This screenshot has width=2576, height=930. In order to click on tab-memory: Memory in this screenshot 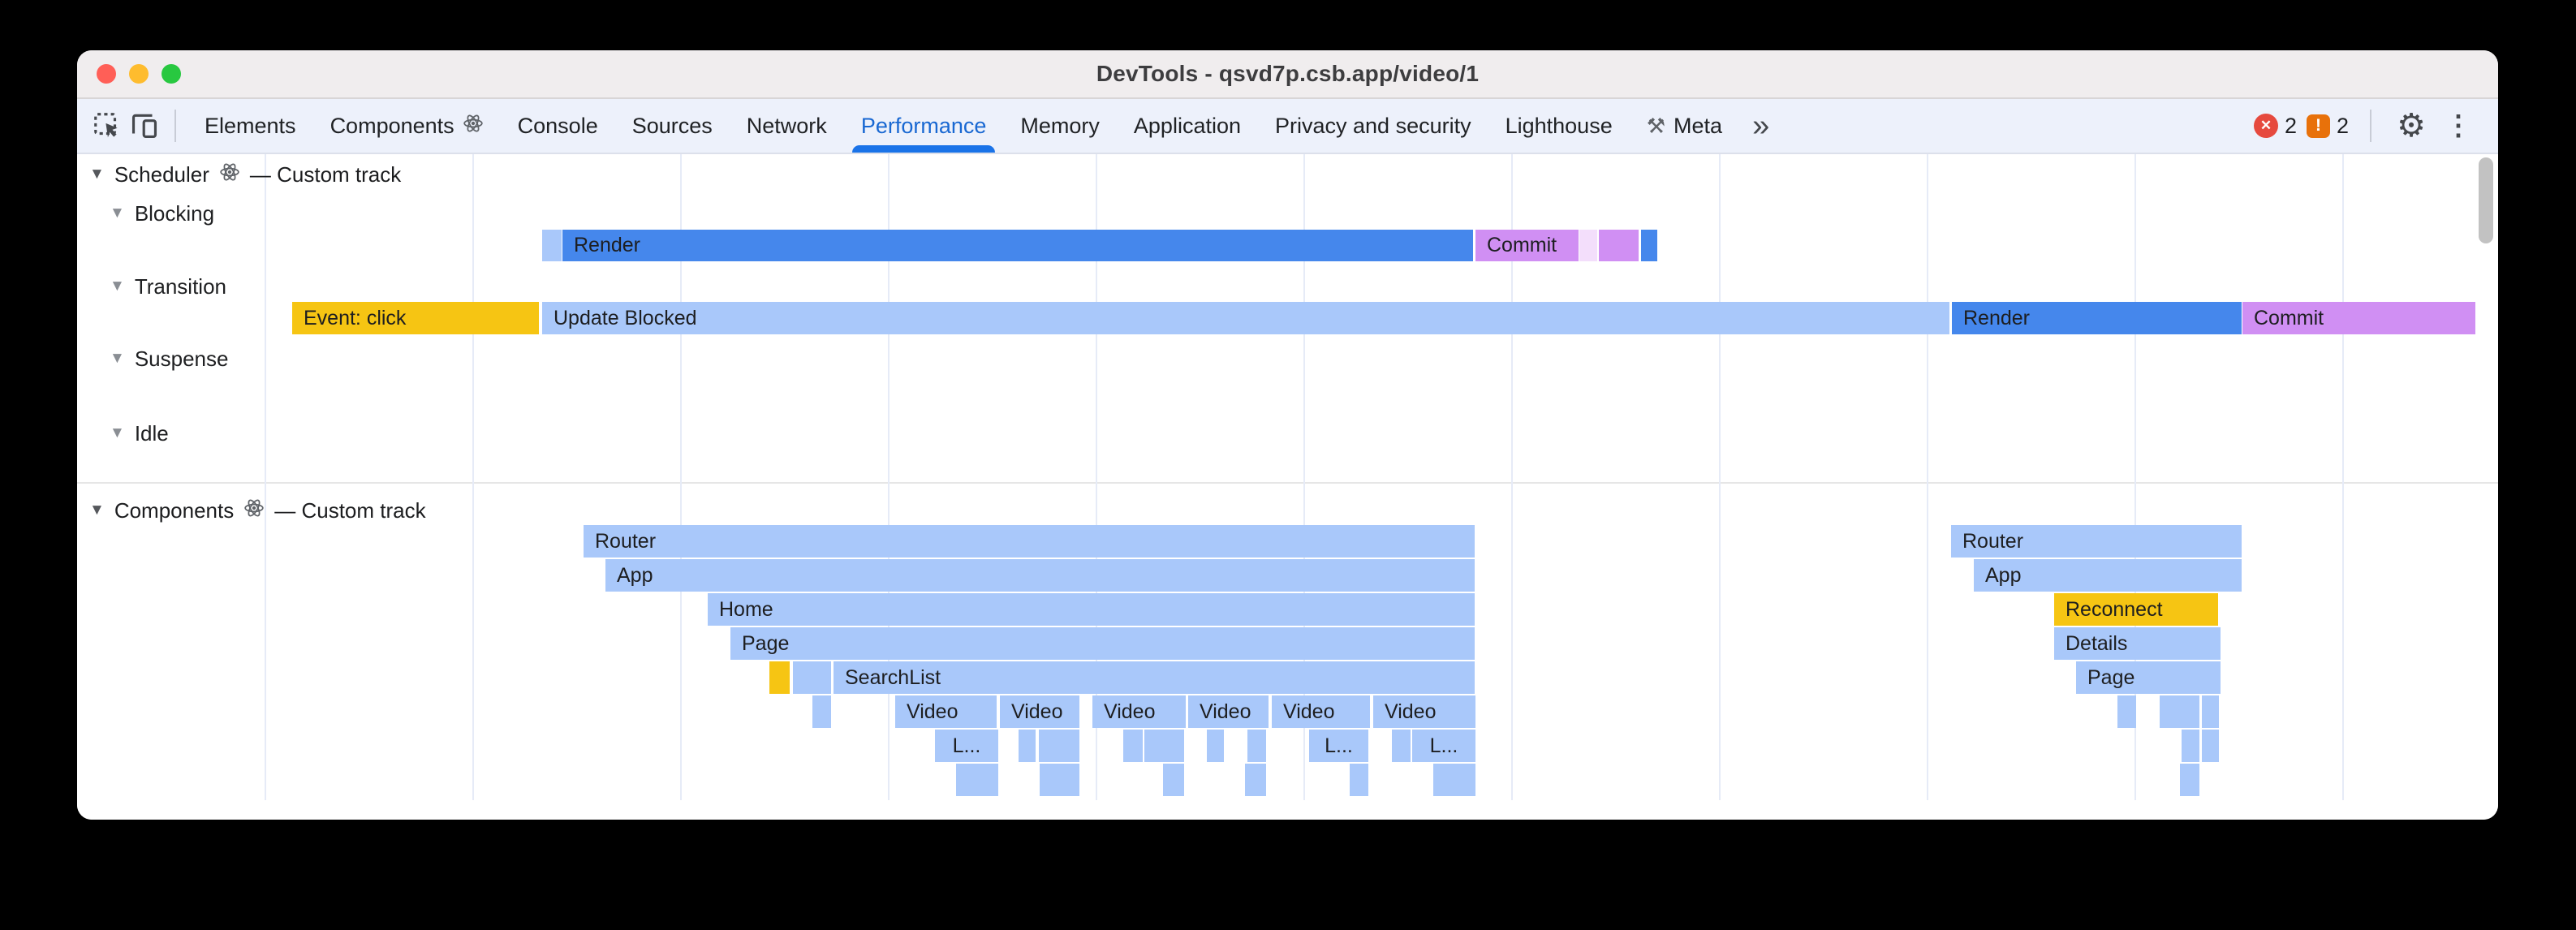, I will do `click(1060, 126)`.